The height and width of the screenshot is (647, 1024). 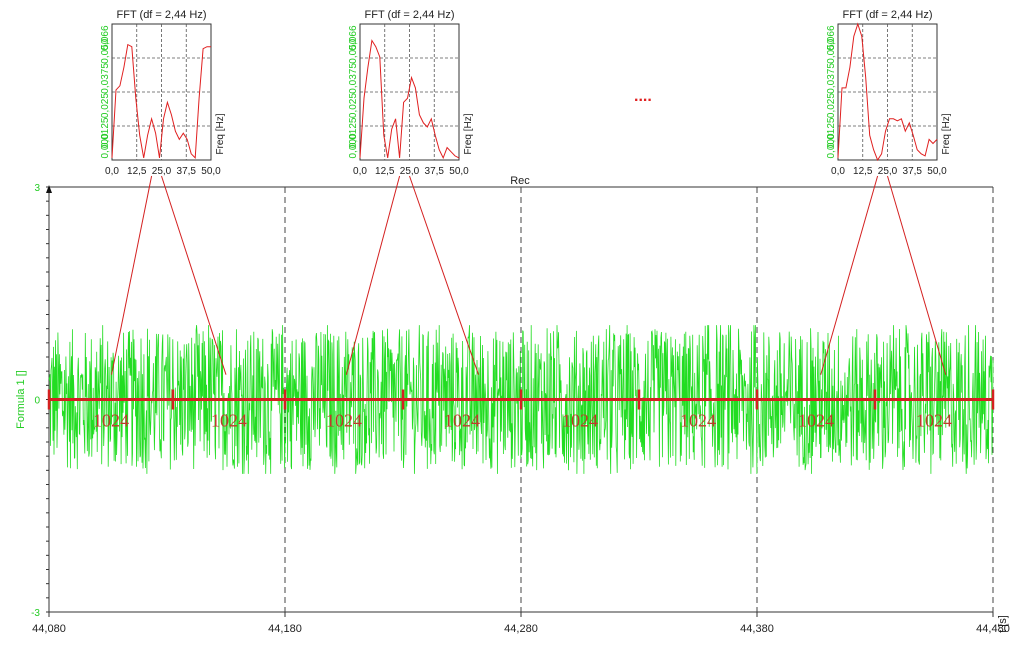 I want to click on axis-arrow-icon, so click(x=49, y=189).